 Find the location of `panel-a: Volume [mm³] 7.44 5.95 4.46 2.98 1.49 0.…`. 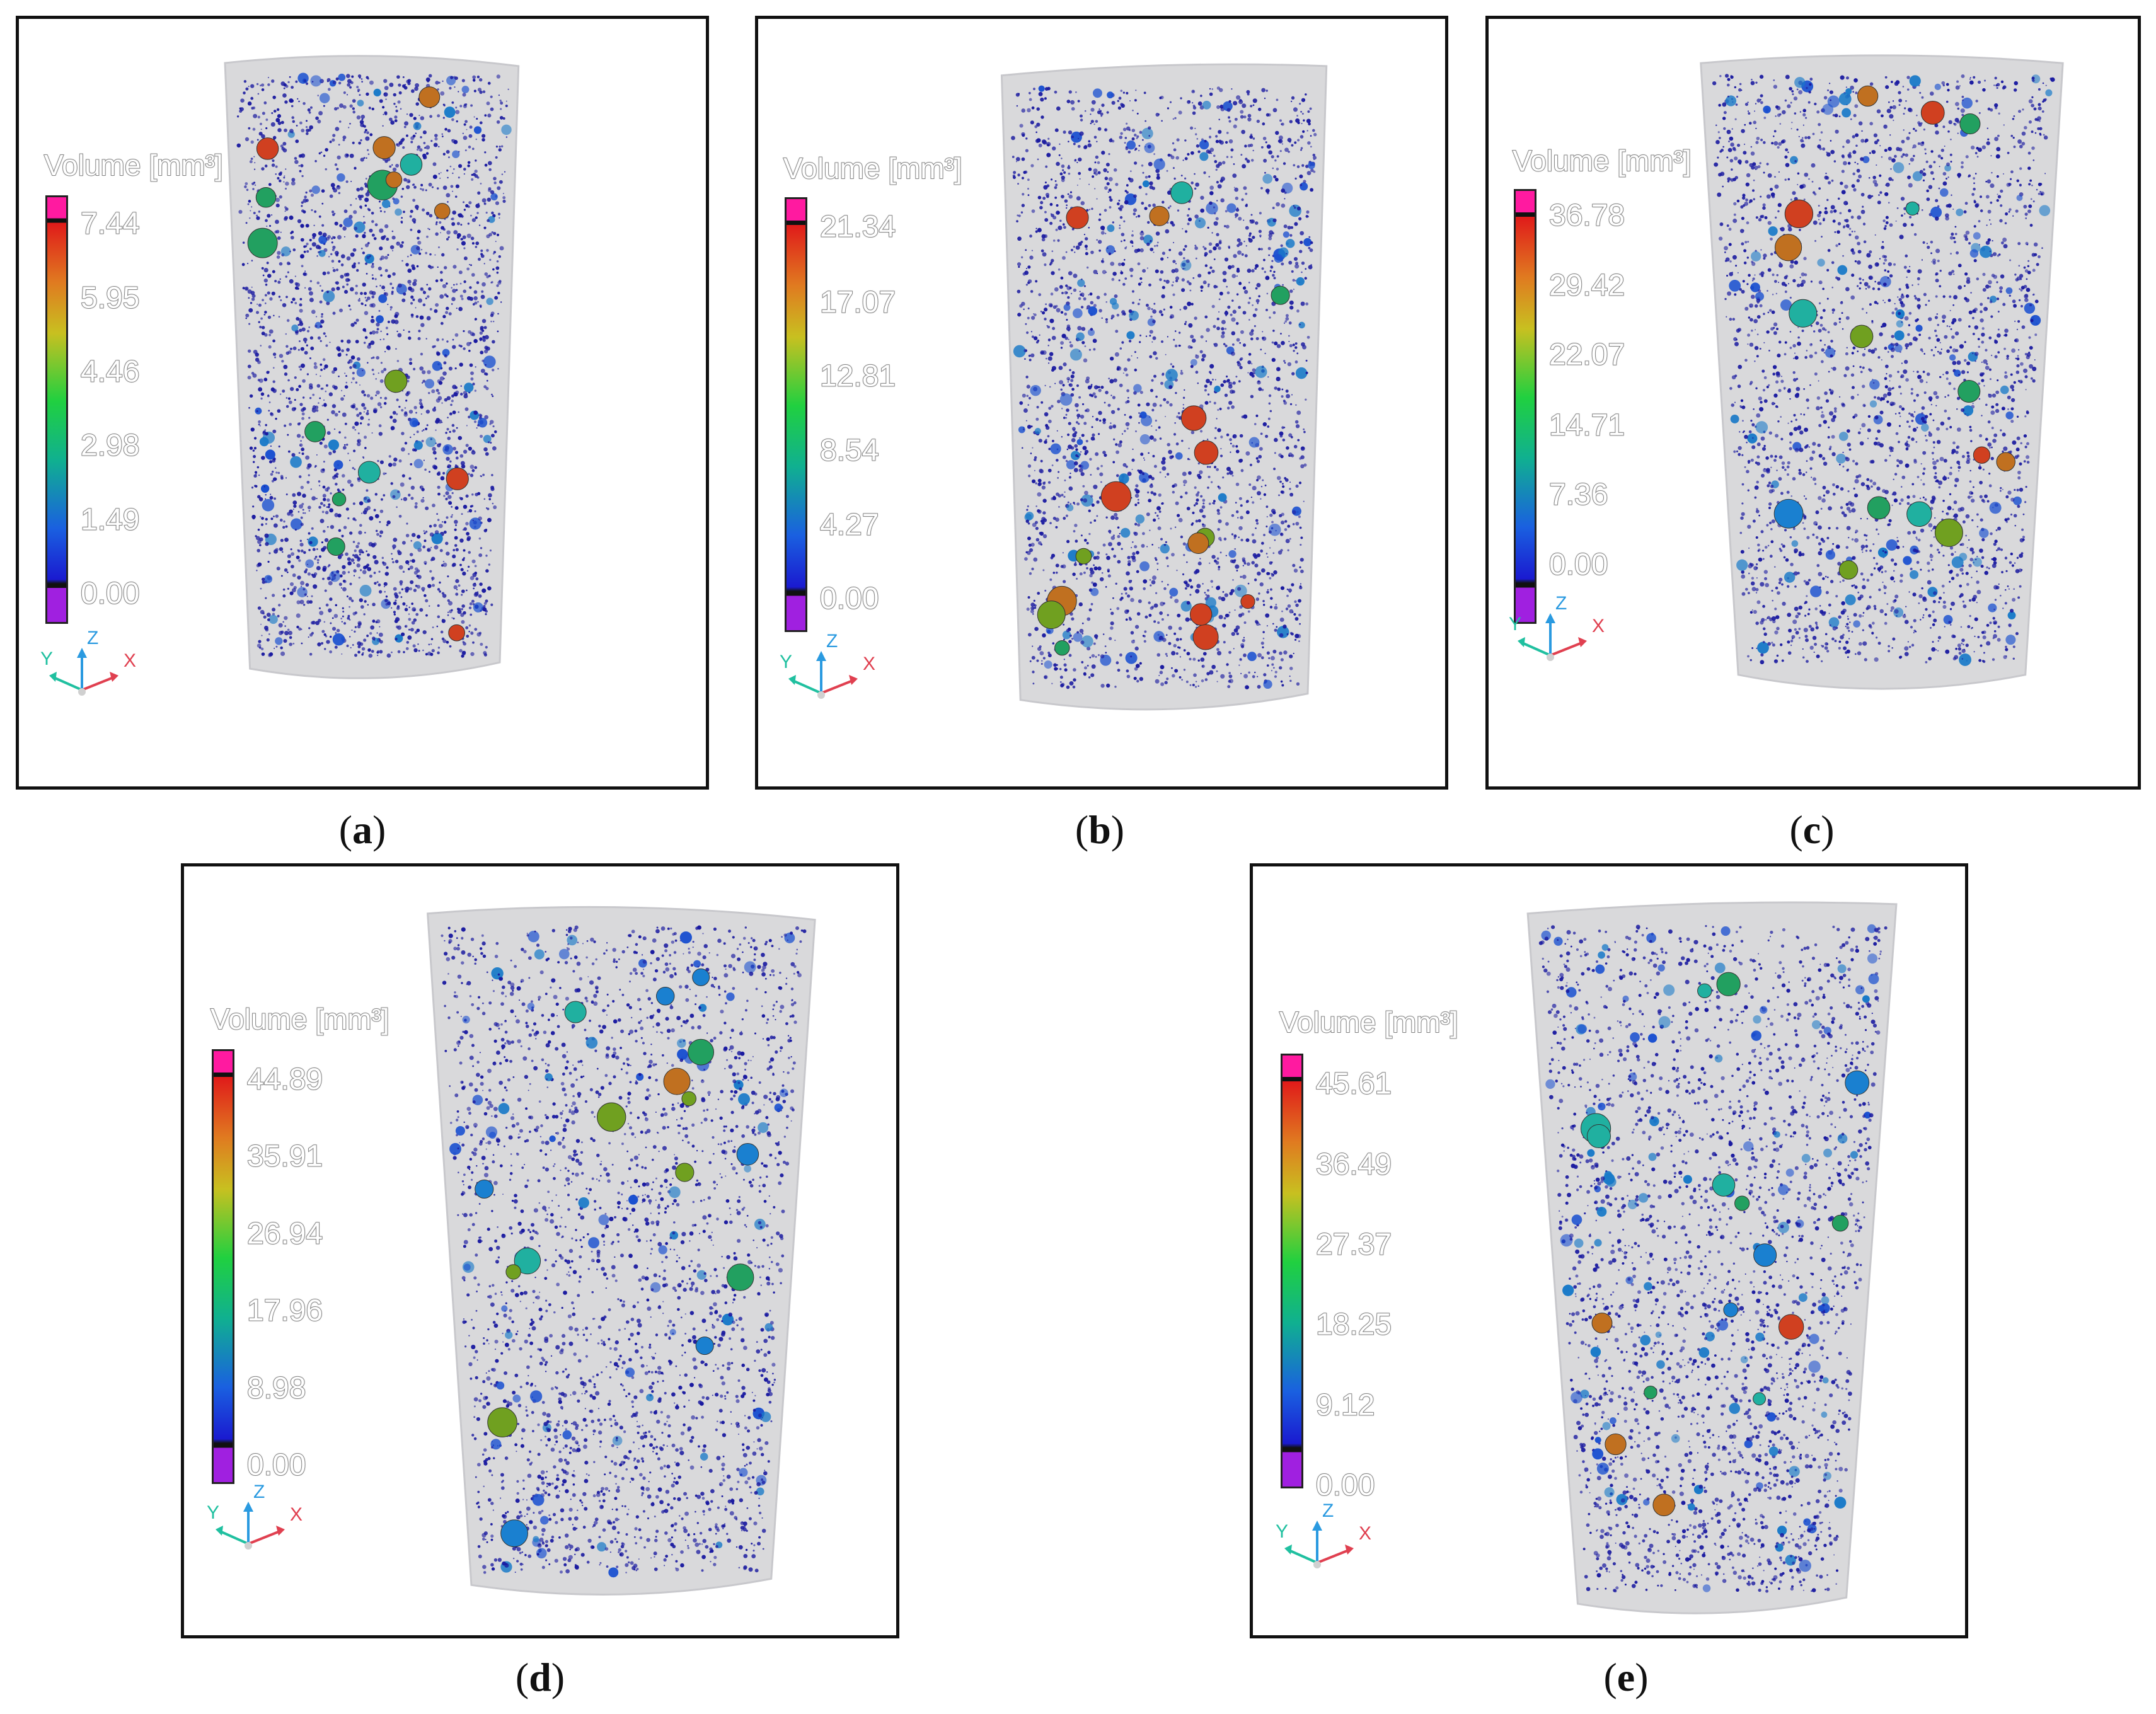

panel-a: Volume [mm³] 7.44 5.95 4.46 2.98 1.49 0.… is located at coordinates (363, 403).